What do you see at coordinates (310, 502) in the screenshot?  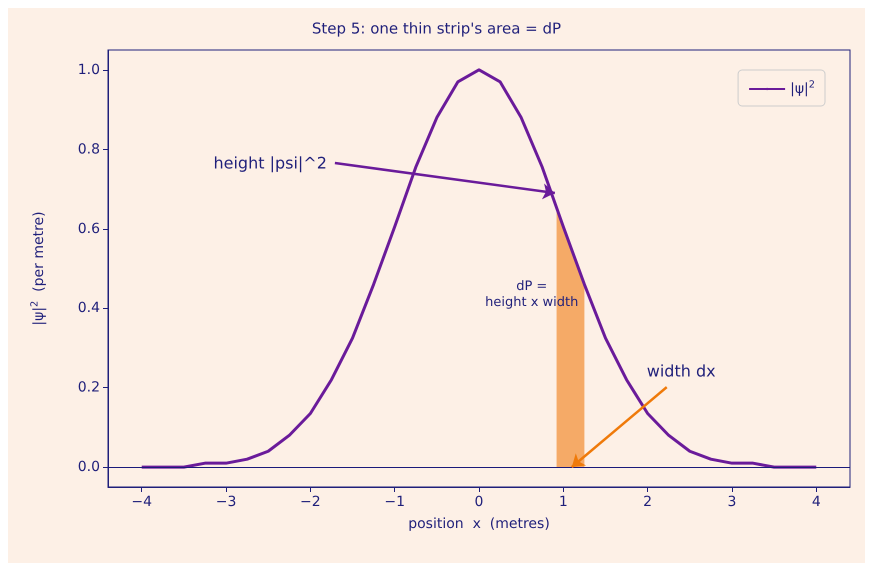 I see `x-tick-label: −2` at bounding box center [310, 502].